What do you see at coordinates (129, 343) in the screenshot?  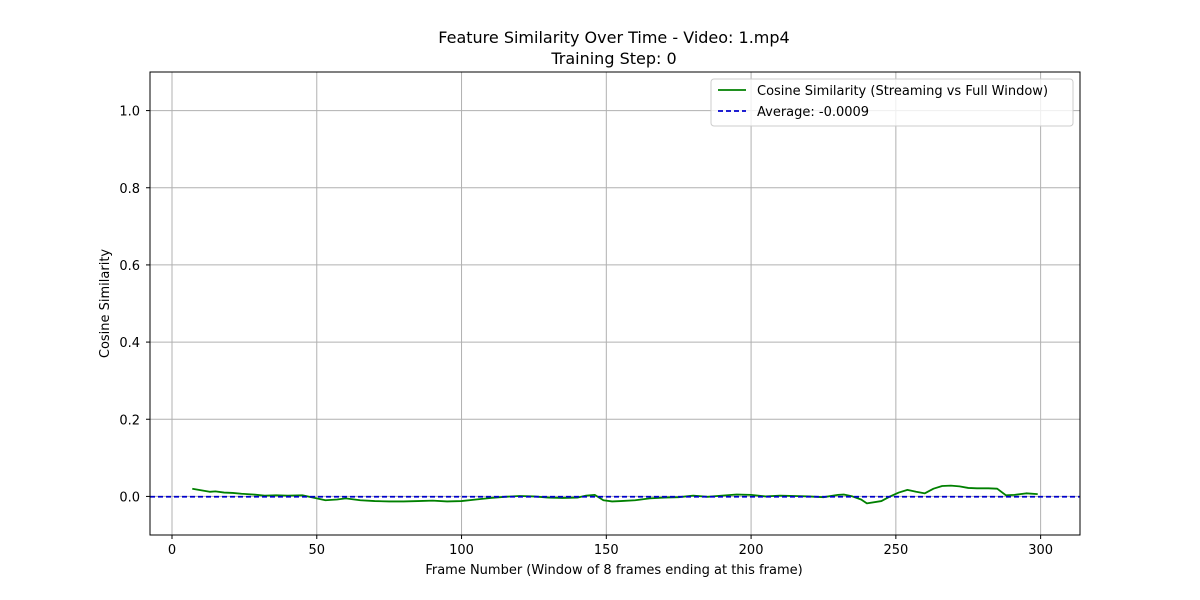 I see `y-tick-label: 0.4` at bounding box center [129, 343].